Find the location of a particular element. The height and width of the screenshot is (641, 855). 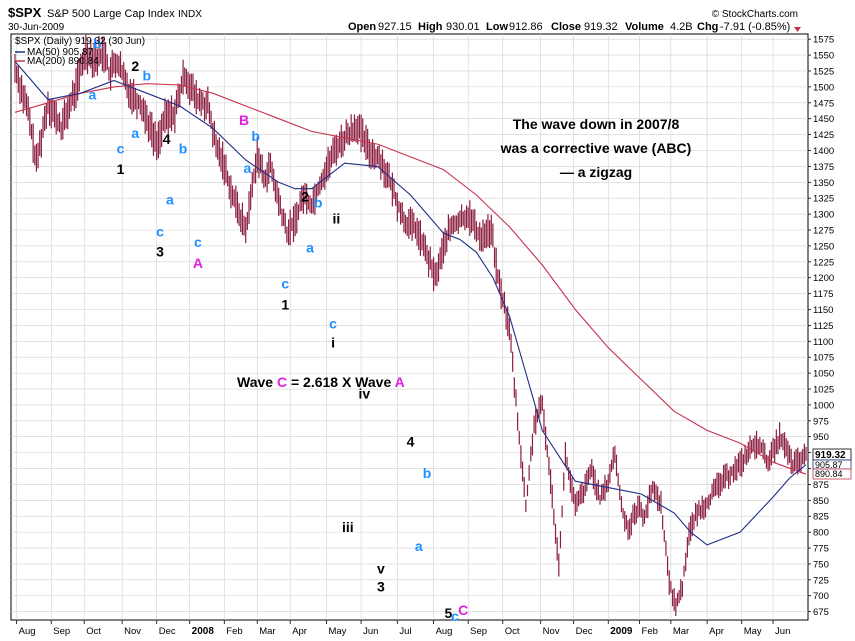

brand-watermark: © StockCharts.com is located at coordinates (755, 14).